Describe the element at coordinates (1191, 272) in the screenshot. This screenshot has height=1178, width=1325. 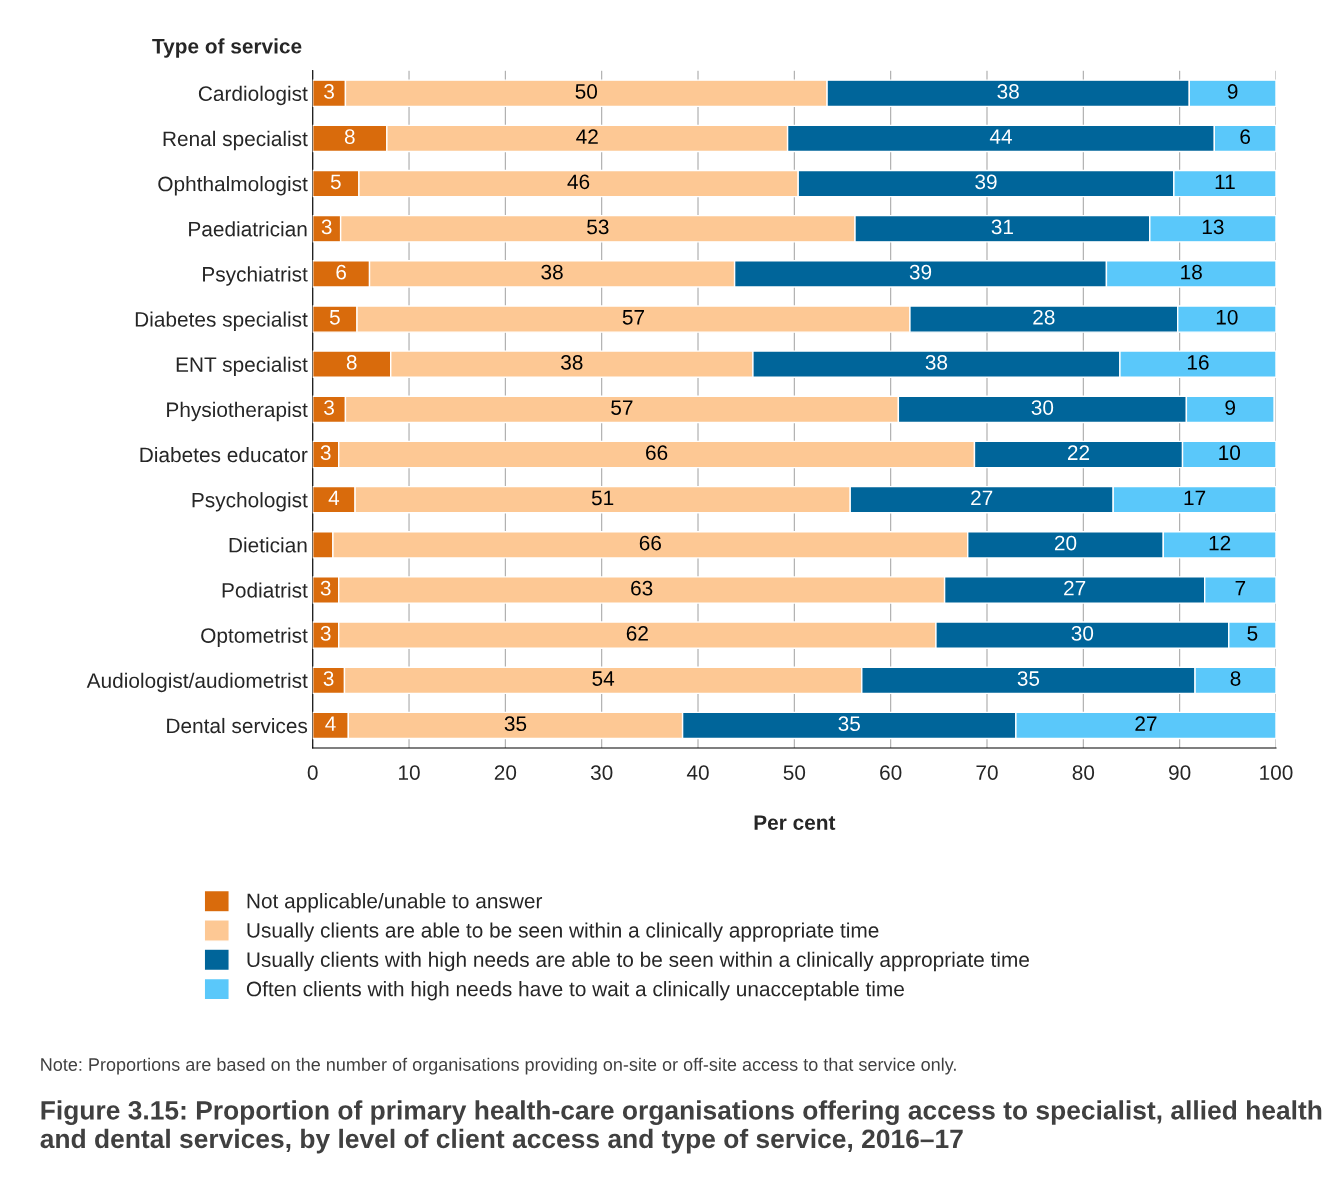
I see `data-label: 18` at that location.